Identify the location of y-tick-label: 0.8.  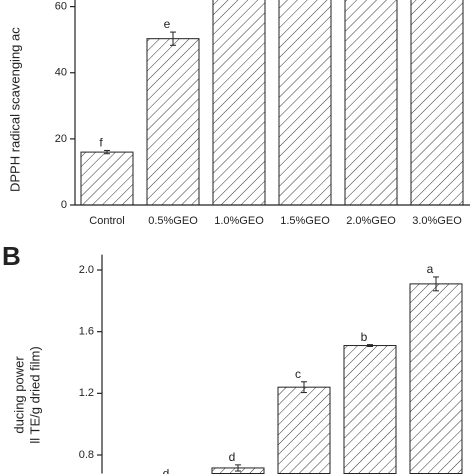
(86, 455).